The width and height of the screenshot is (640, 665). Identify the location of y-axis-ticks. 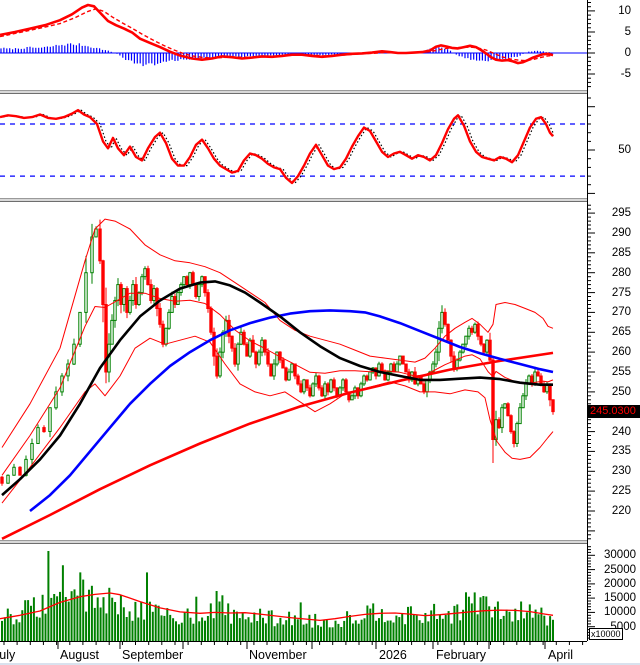
(591, 320).